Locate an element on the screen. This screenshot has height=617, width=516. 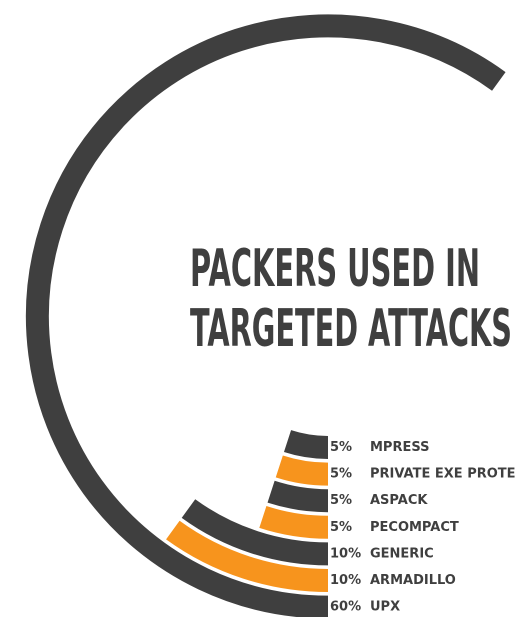
category-label: ASPACK is located at coordinates (399, 500).